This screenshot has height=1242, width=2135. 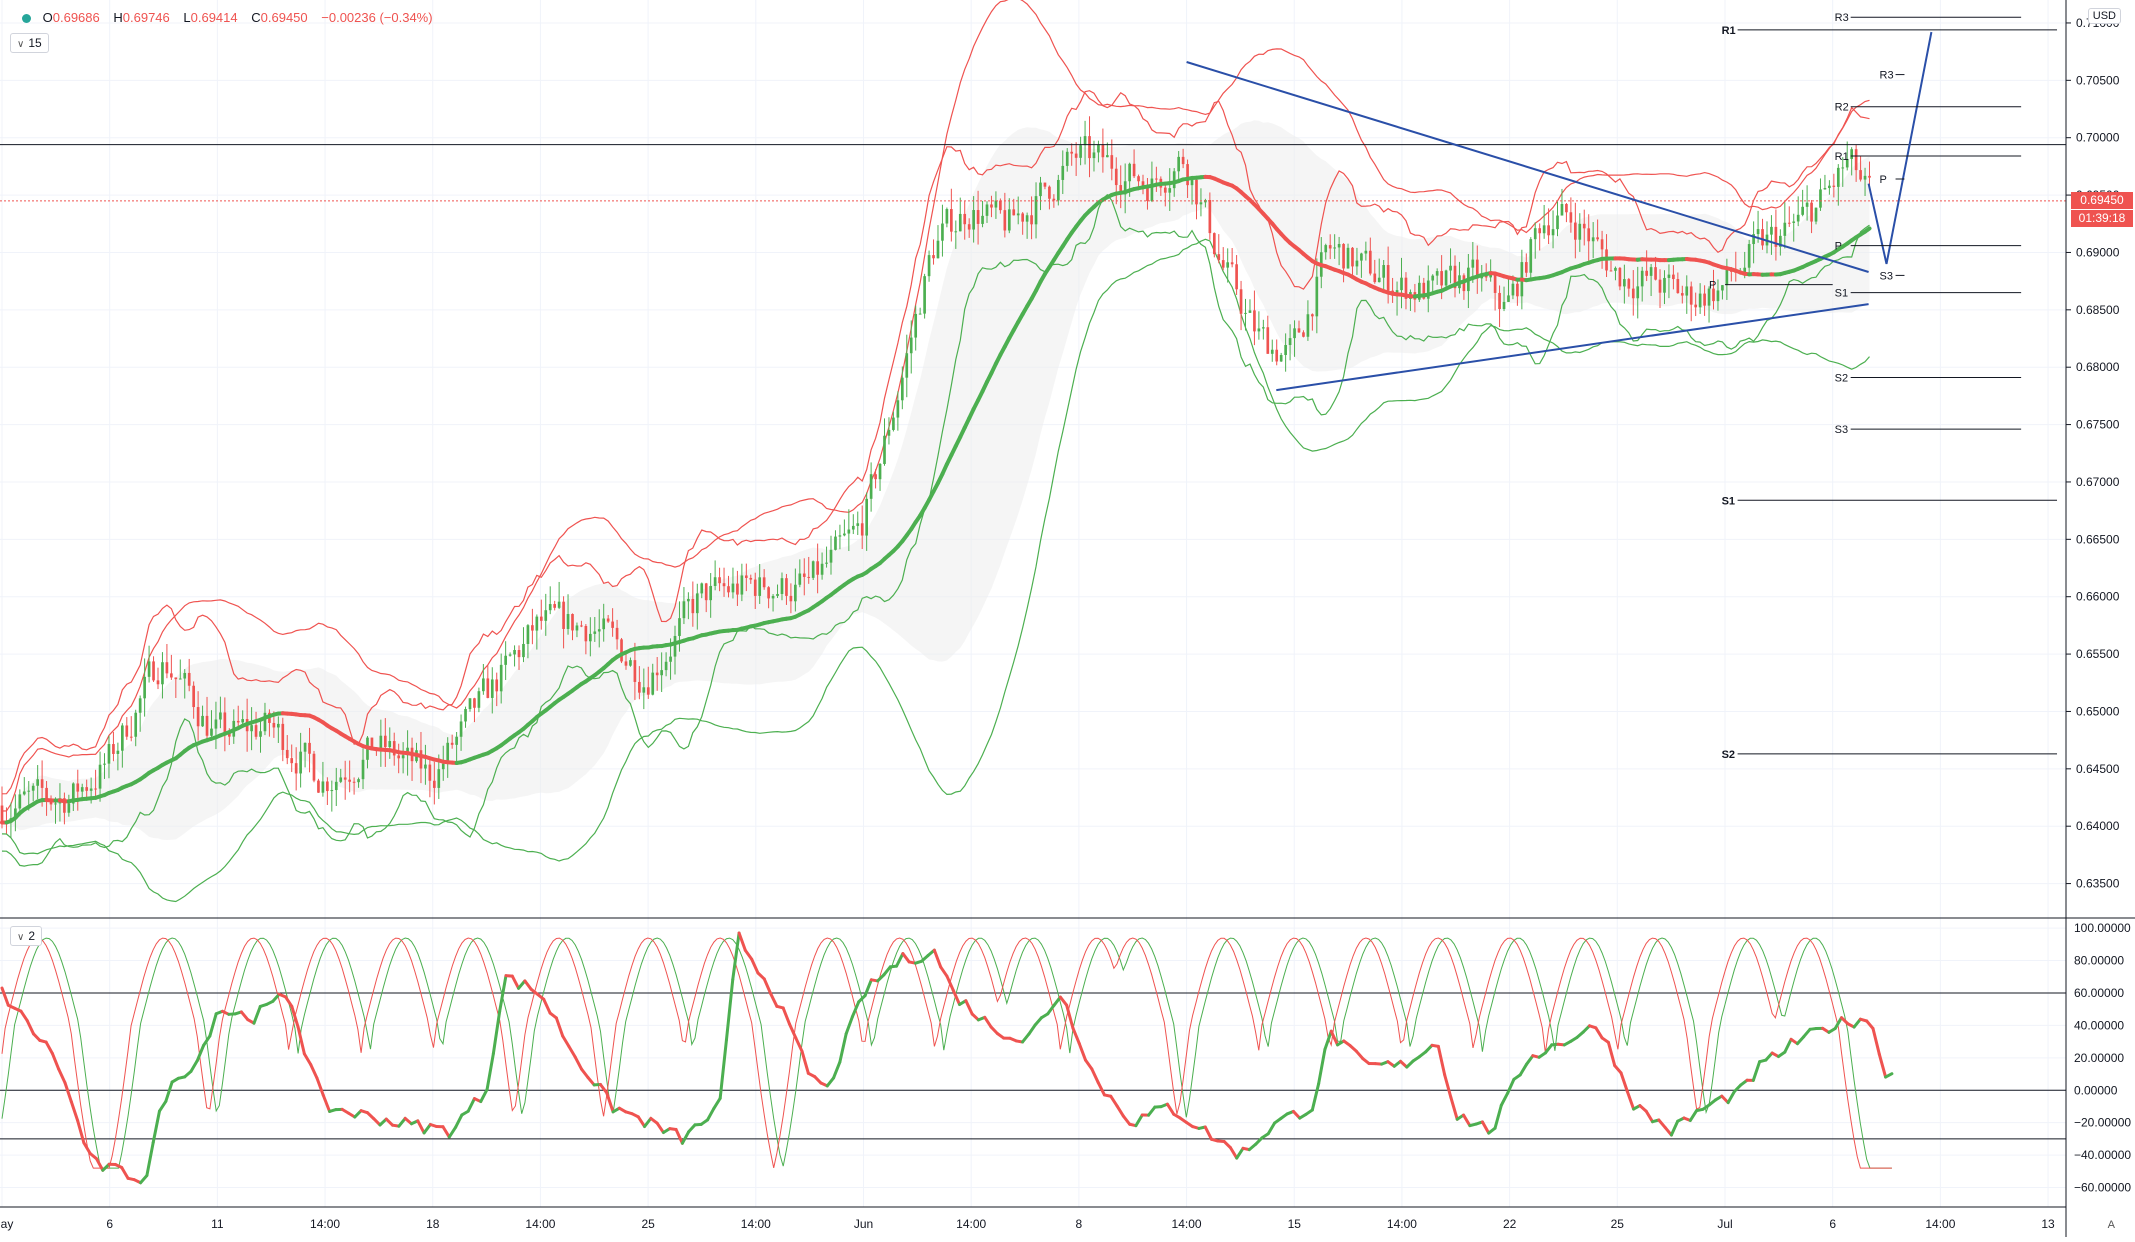 What do you see at coordinates (1402, 1224) in the screenshot?
I see `time-tick-label: 14:00` at bounding box center [1402, 1224].